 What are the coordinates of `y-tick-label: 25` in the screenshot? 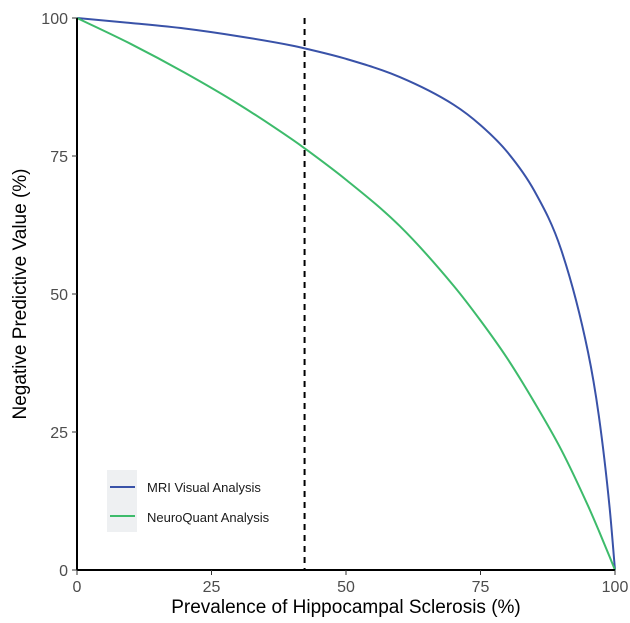 It's located at (59, 433).